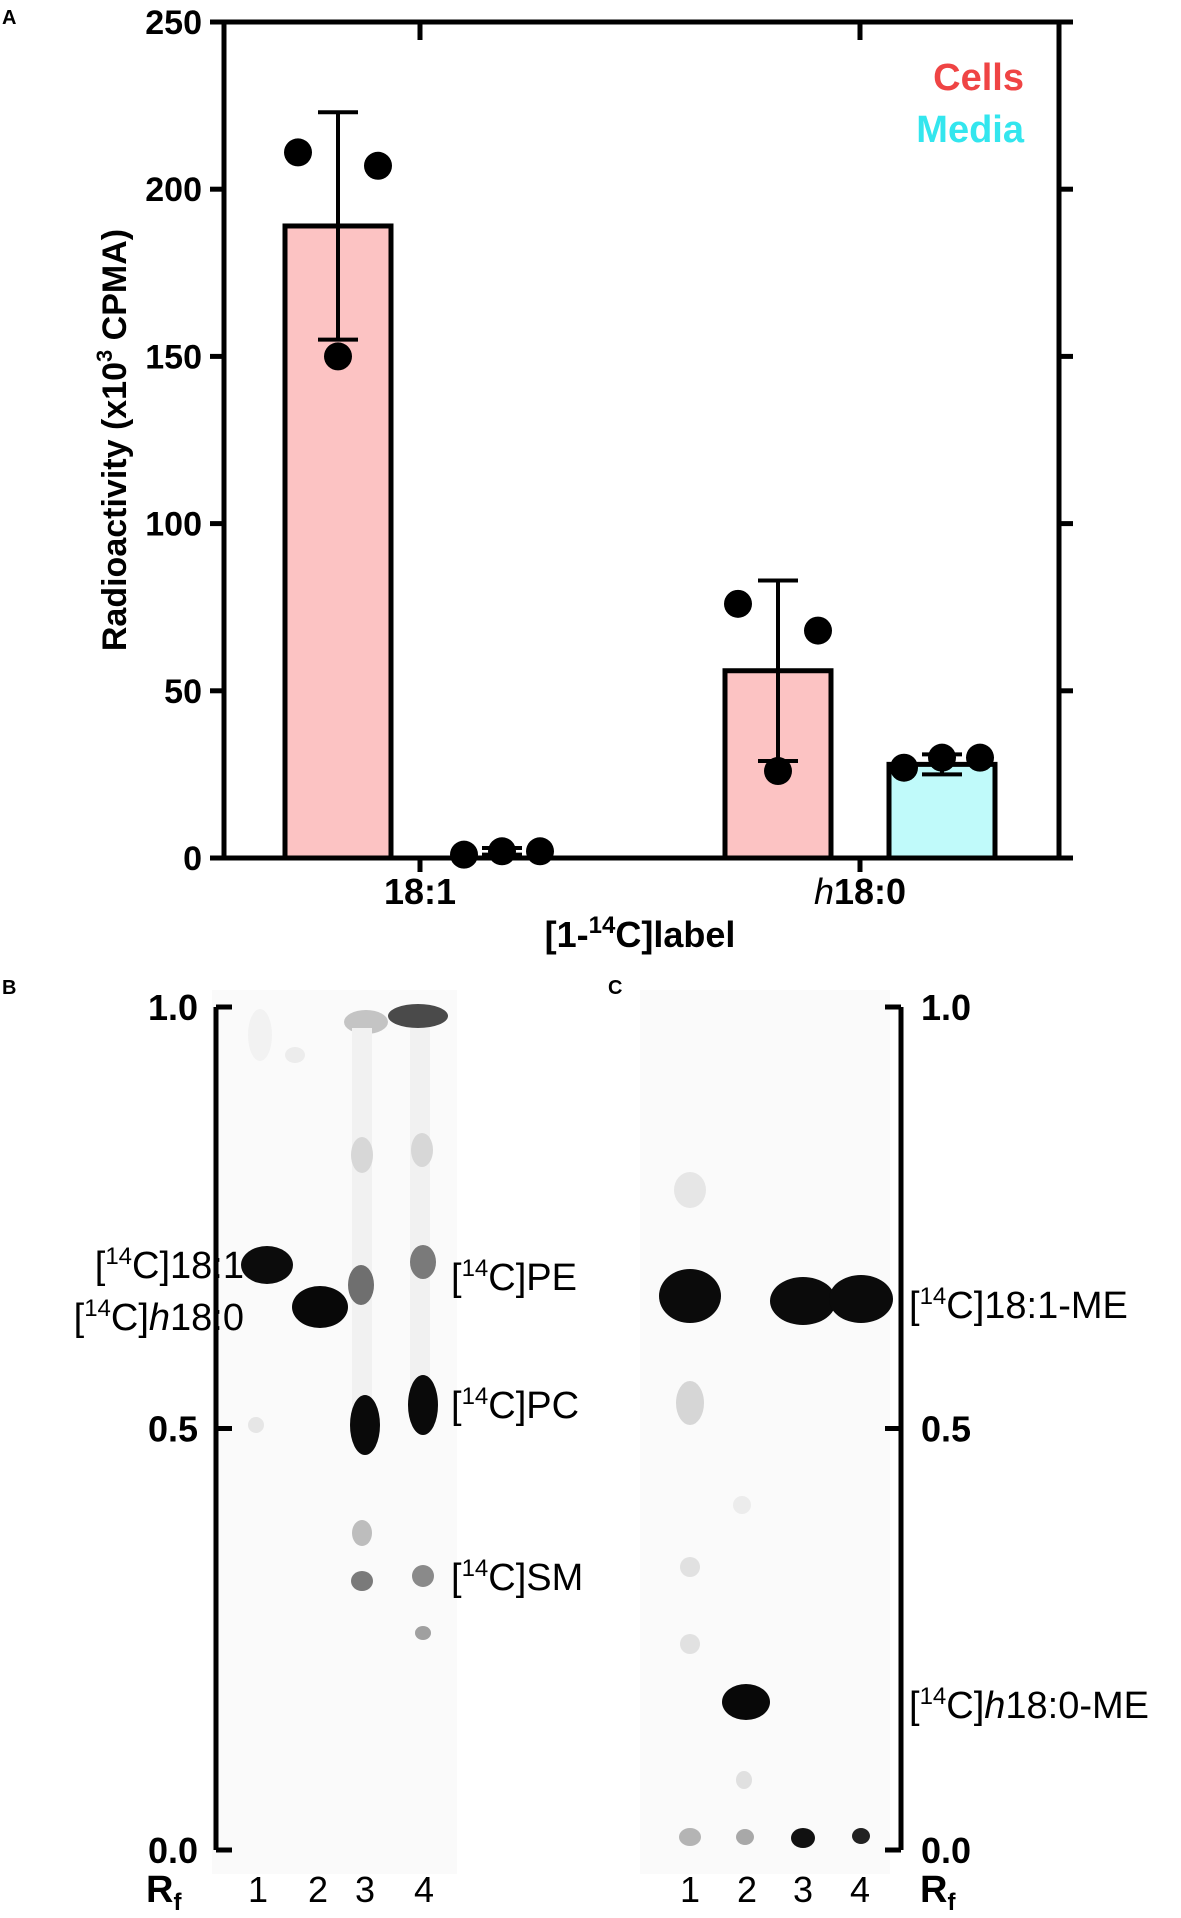 The image size is (1181, 1918). I want to click on spot-b-lane3-pc, so click(365, 1425).